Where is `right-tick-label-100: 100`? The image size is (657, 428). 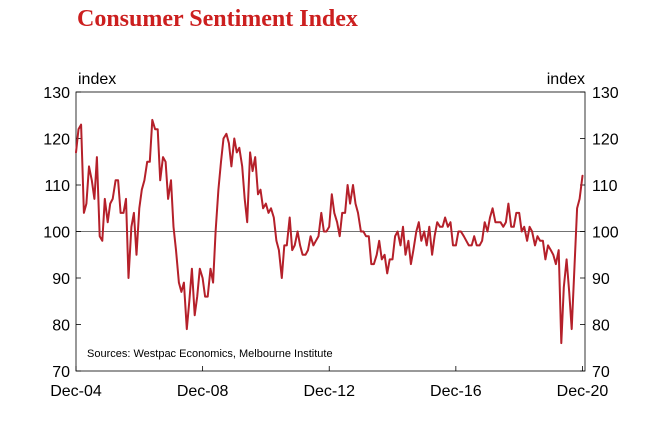 right-tick-label-100: 100 is located at coordinates (605, 233).